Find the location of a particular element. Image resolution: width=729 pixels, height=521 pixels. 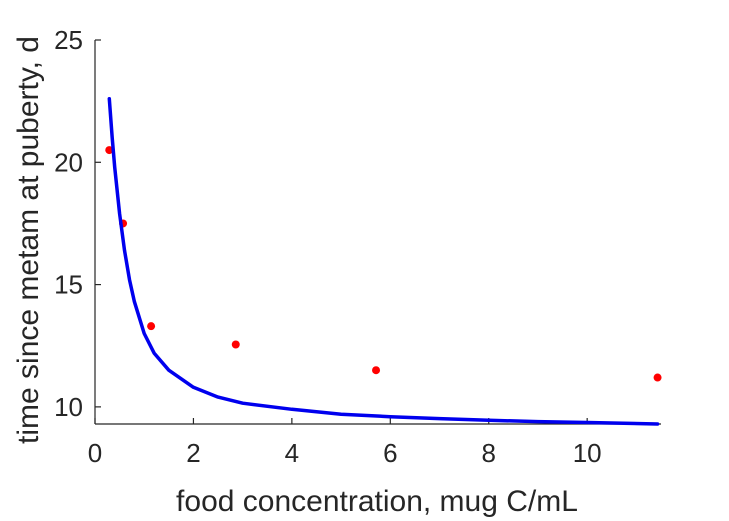

x-tick-label: 10 is located at coordinates (587, 453).